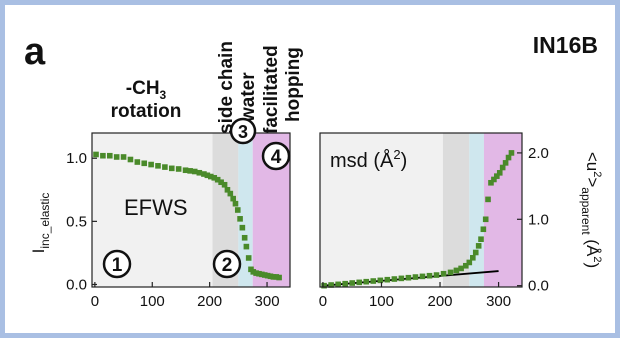 The image size is (620, 338). What do you see at coordinates (209, 301) in the screenshot?
I see `left-xtick-label: 200` at bounding box center [209, 301].